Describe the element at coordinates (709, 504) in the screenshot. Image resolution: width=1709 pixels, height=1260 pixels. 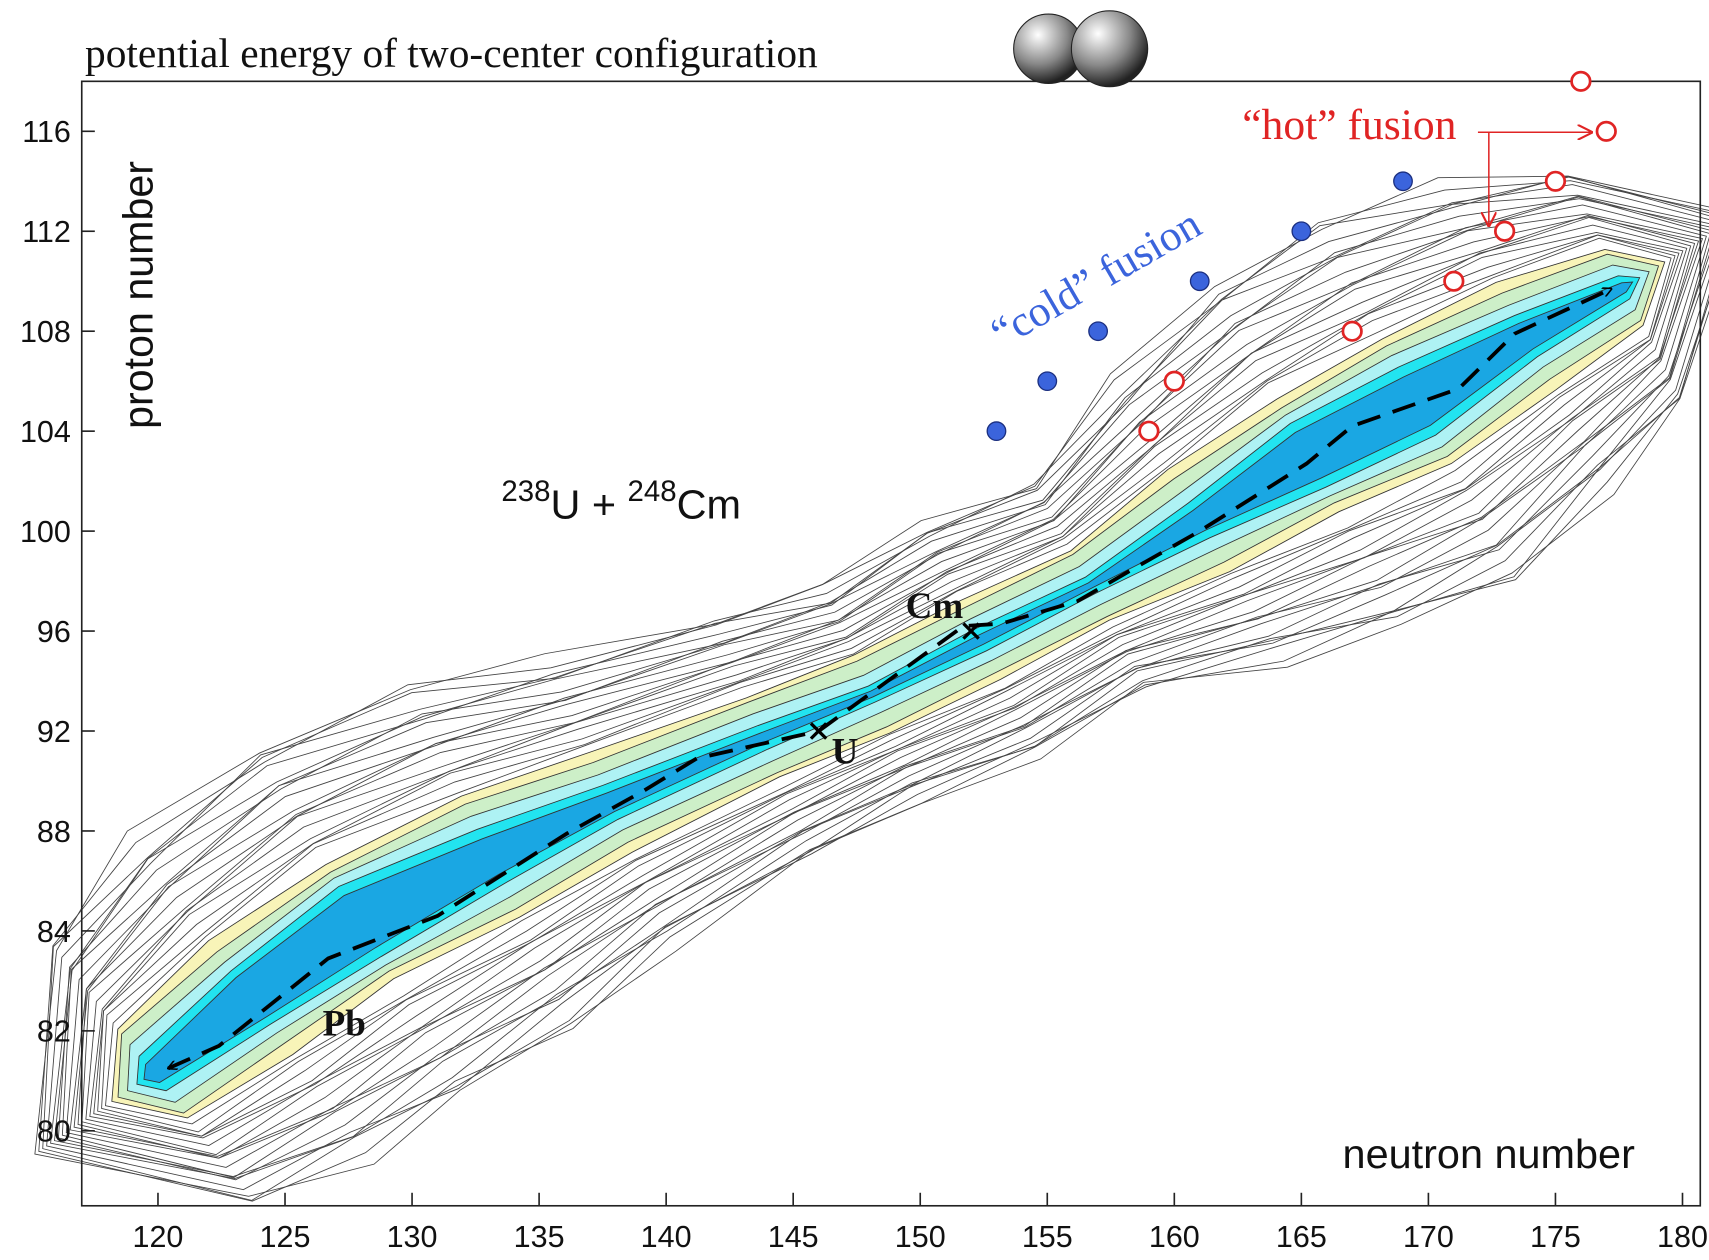
I see `nucleus: Cm` at that location.